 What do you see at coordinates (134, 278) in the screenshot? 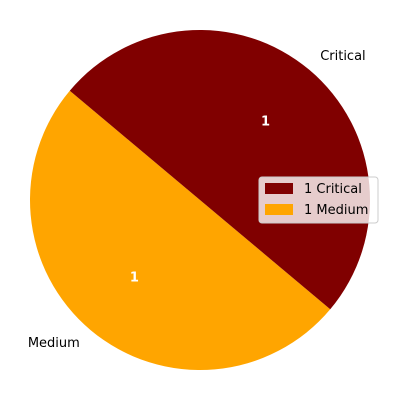
I see `data-label-medium: 1` at bounding box center [134, 278].